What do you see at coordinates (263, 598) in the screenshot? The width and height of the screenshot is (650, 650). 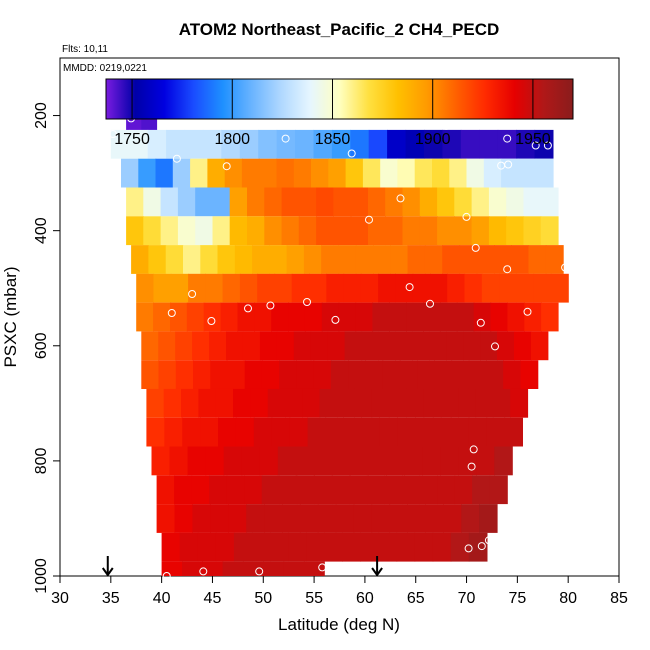 I see `x-tick-label: 50` at bounding box center [263, 598].